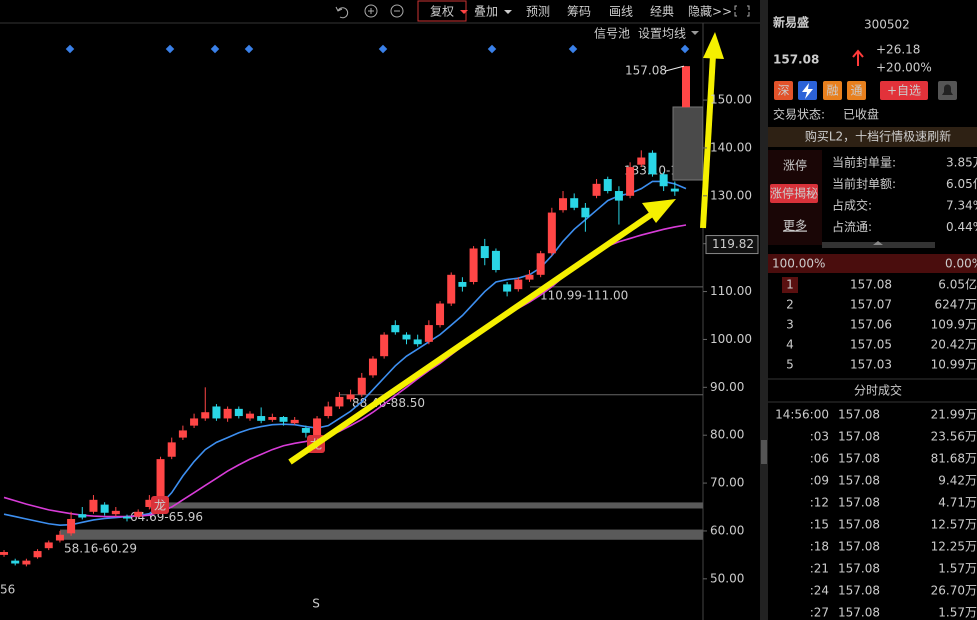 This screenshot has height=620, width=977. I want to click on range-band, so click(426, 505).